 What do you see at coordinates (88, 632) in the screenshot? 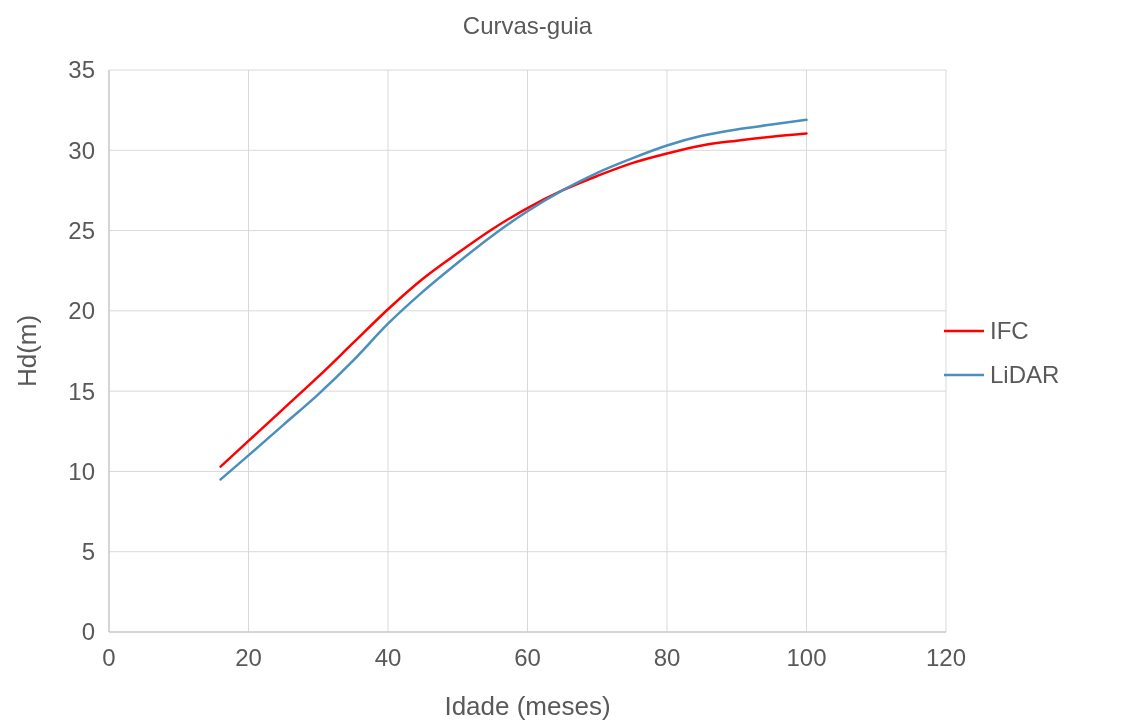
I see `y-tick-label: 0` at bounding box center [88, 632].